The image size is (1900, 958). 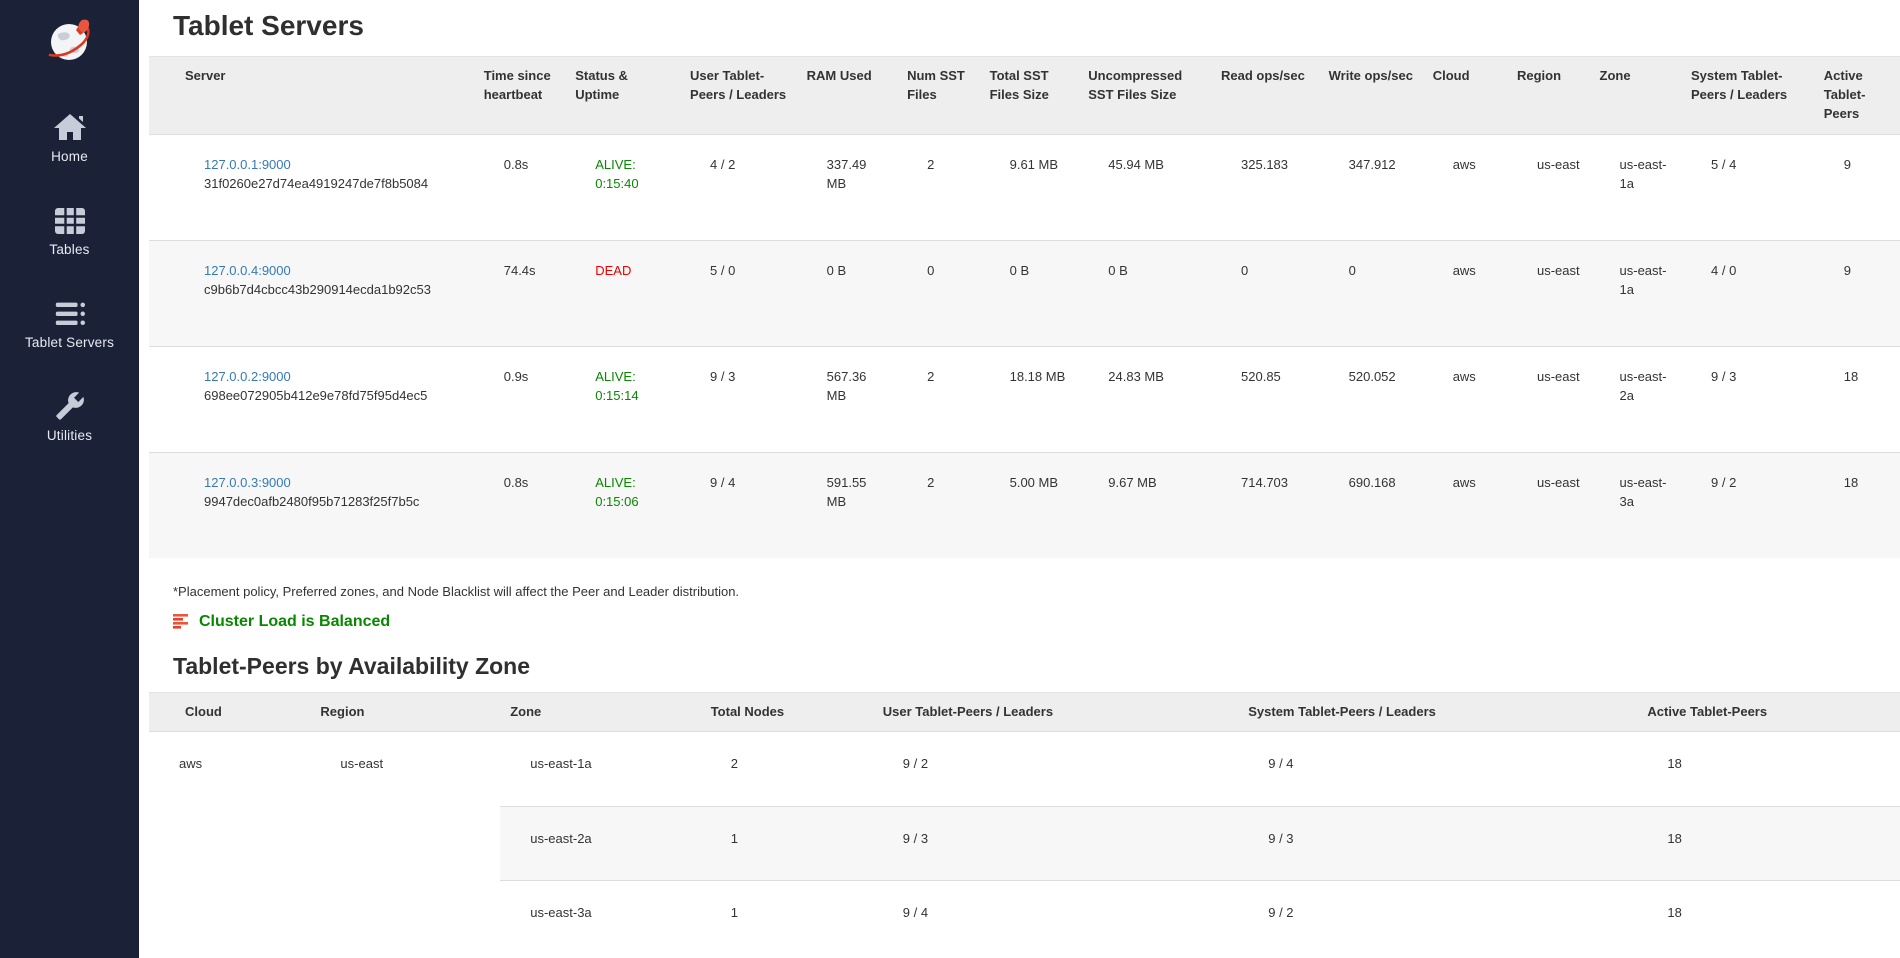 I want to click on server-link: 127.0.0.4:9000, so click(x=247, y=270).